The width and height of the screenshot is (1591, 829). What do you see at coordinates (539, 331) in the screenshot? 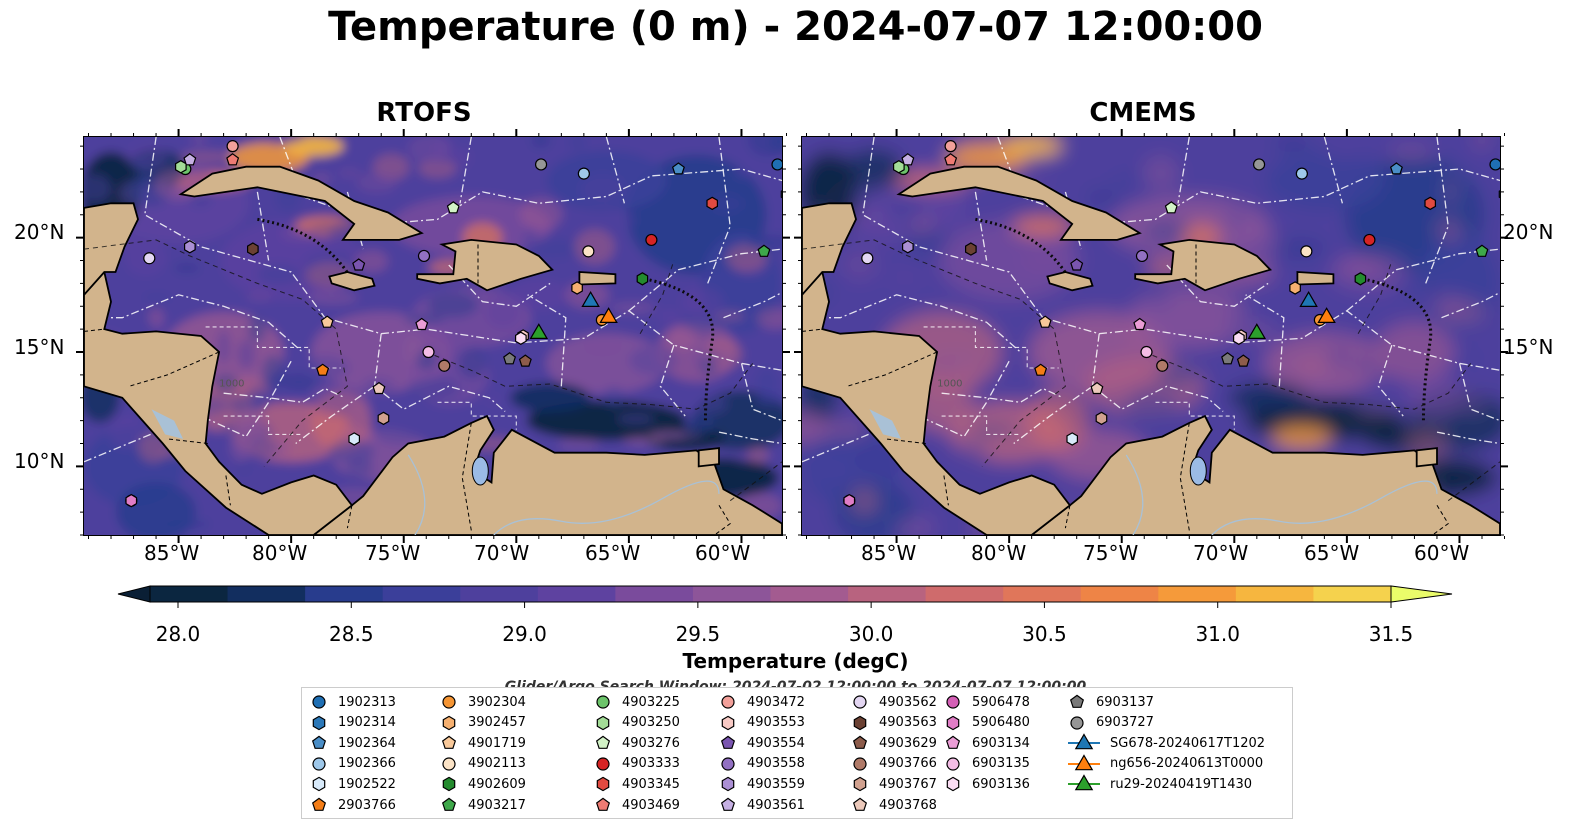
I see `obs-marker-ru29-20240419T1430` at bounding box center [539, 331].